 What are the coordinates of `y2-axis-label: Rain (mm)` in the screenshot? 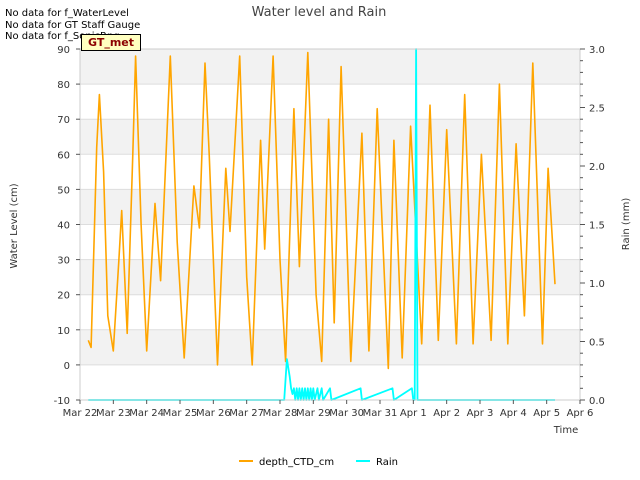 It's located at (626, 224).